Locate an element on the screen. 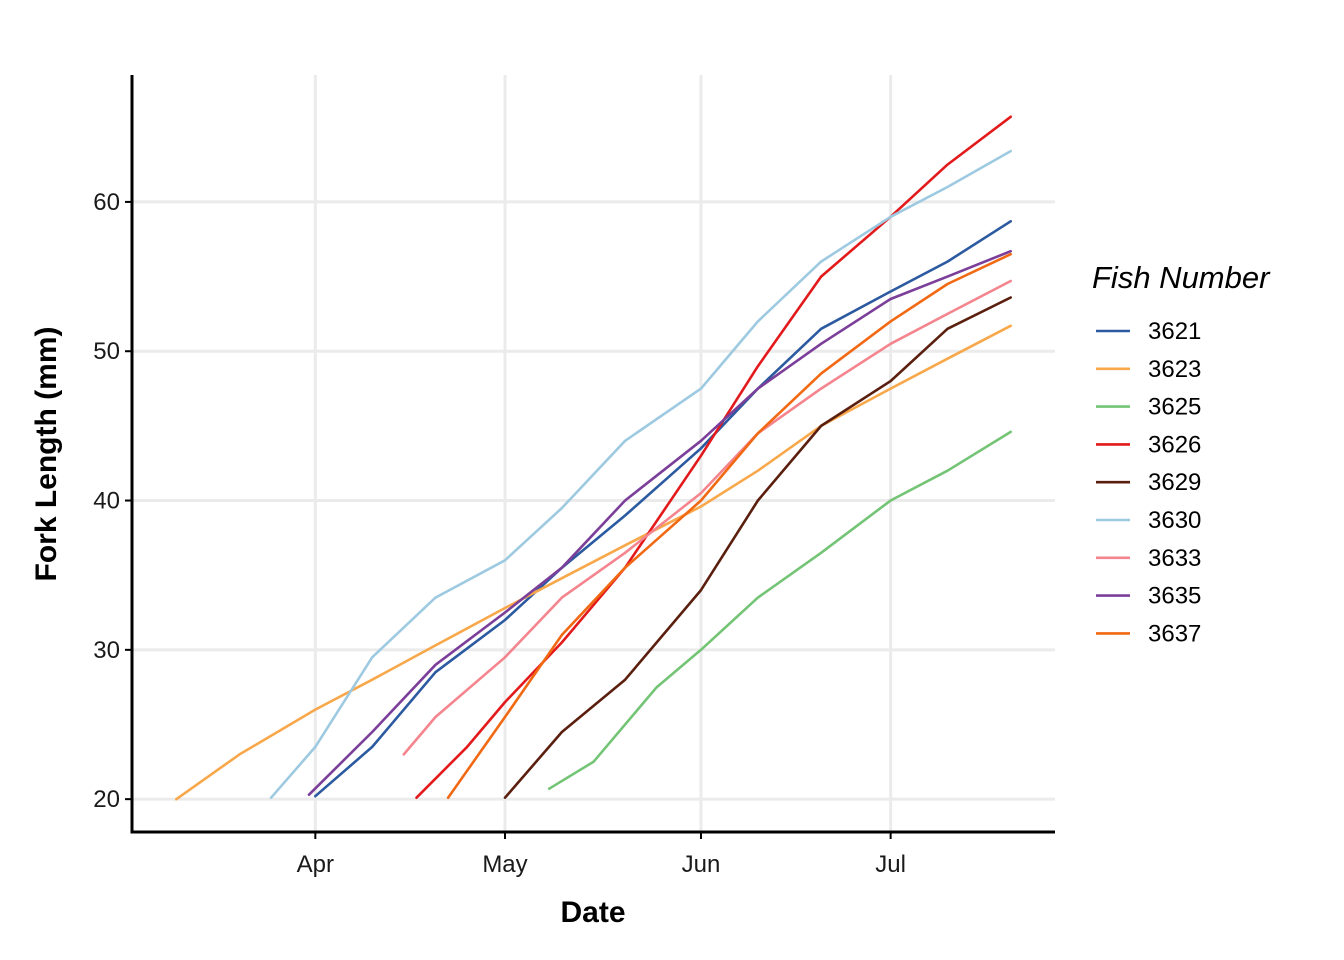 This screenshot has width=1344, height=960. legend-label-3626: 3626 is located at coordinates (1174, 444).